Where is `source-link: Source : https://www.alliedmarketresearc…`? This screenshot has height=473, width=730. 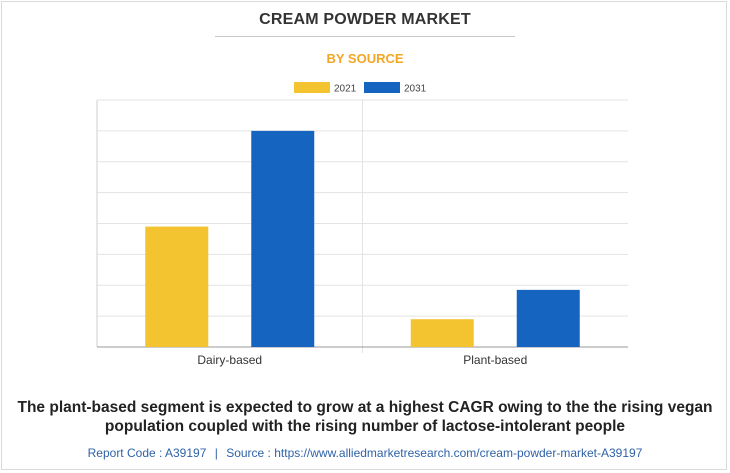
source-link: Source : https://www.alliedmarketresearc… is located at coordinates (434, 453).